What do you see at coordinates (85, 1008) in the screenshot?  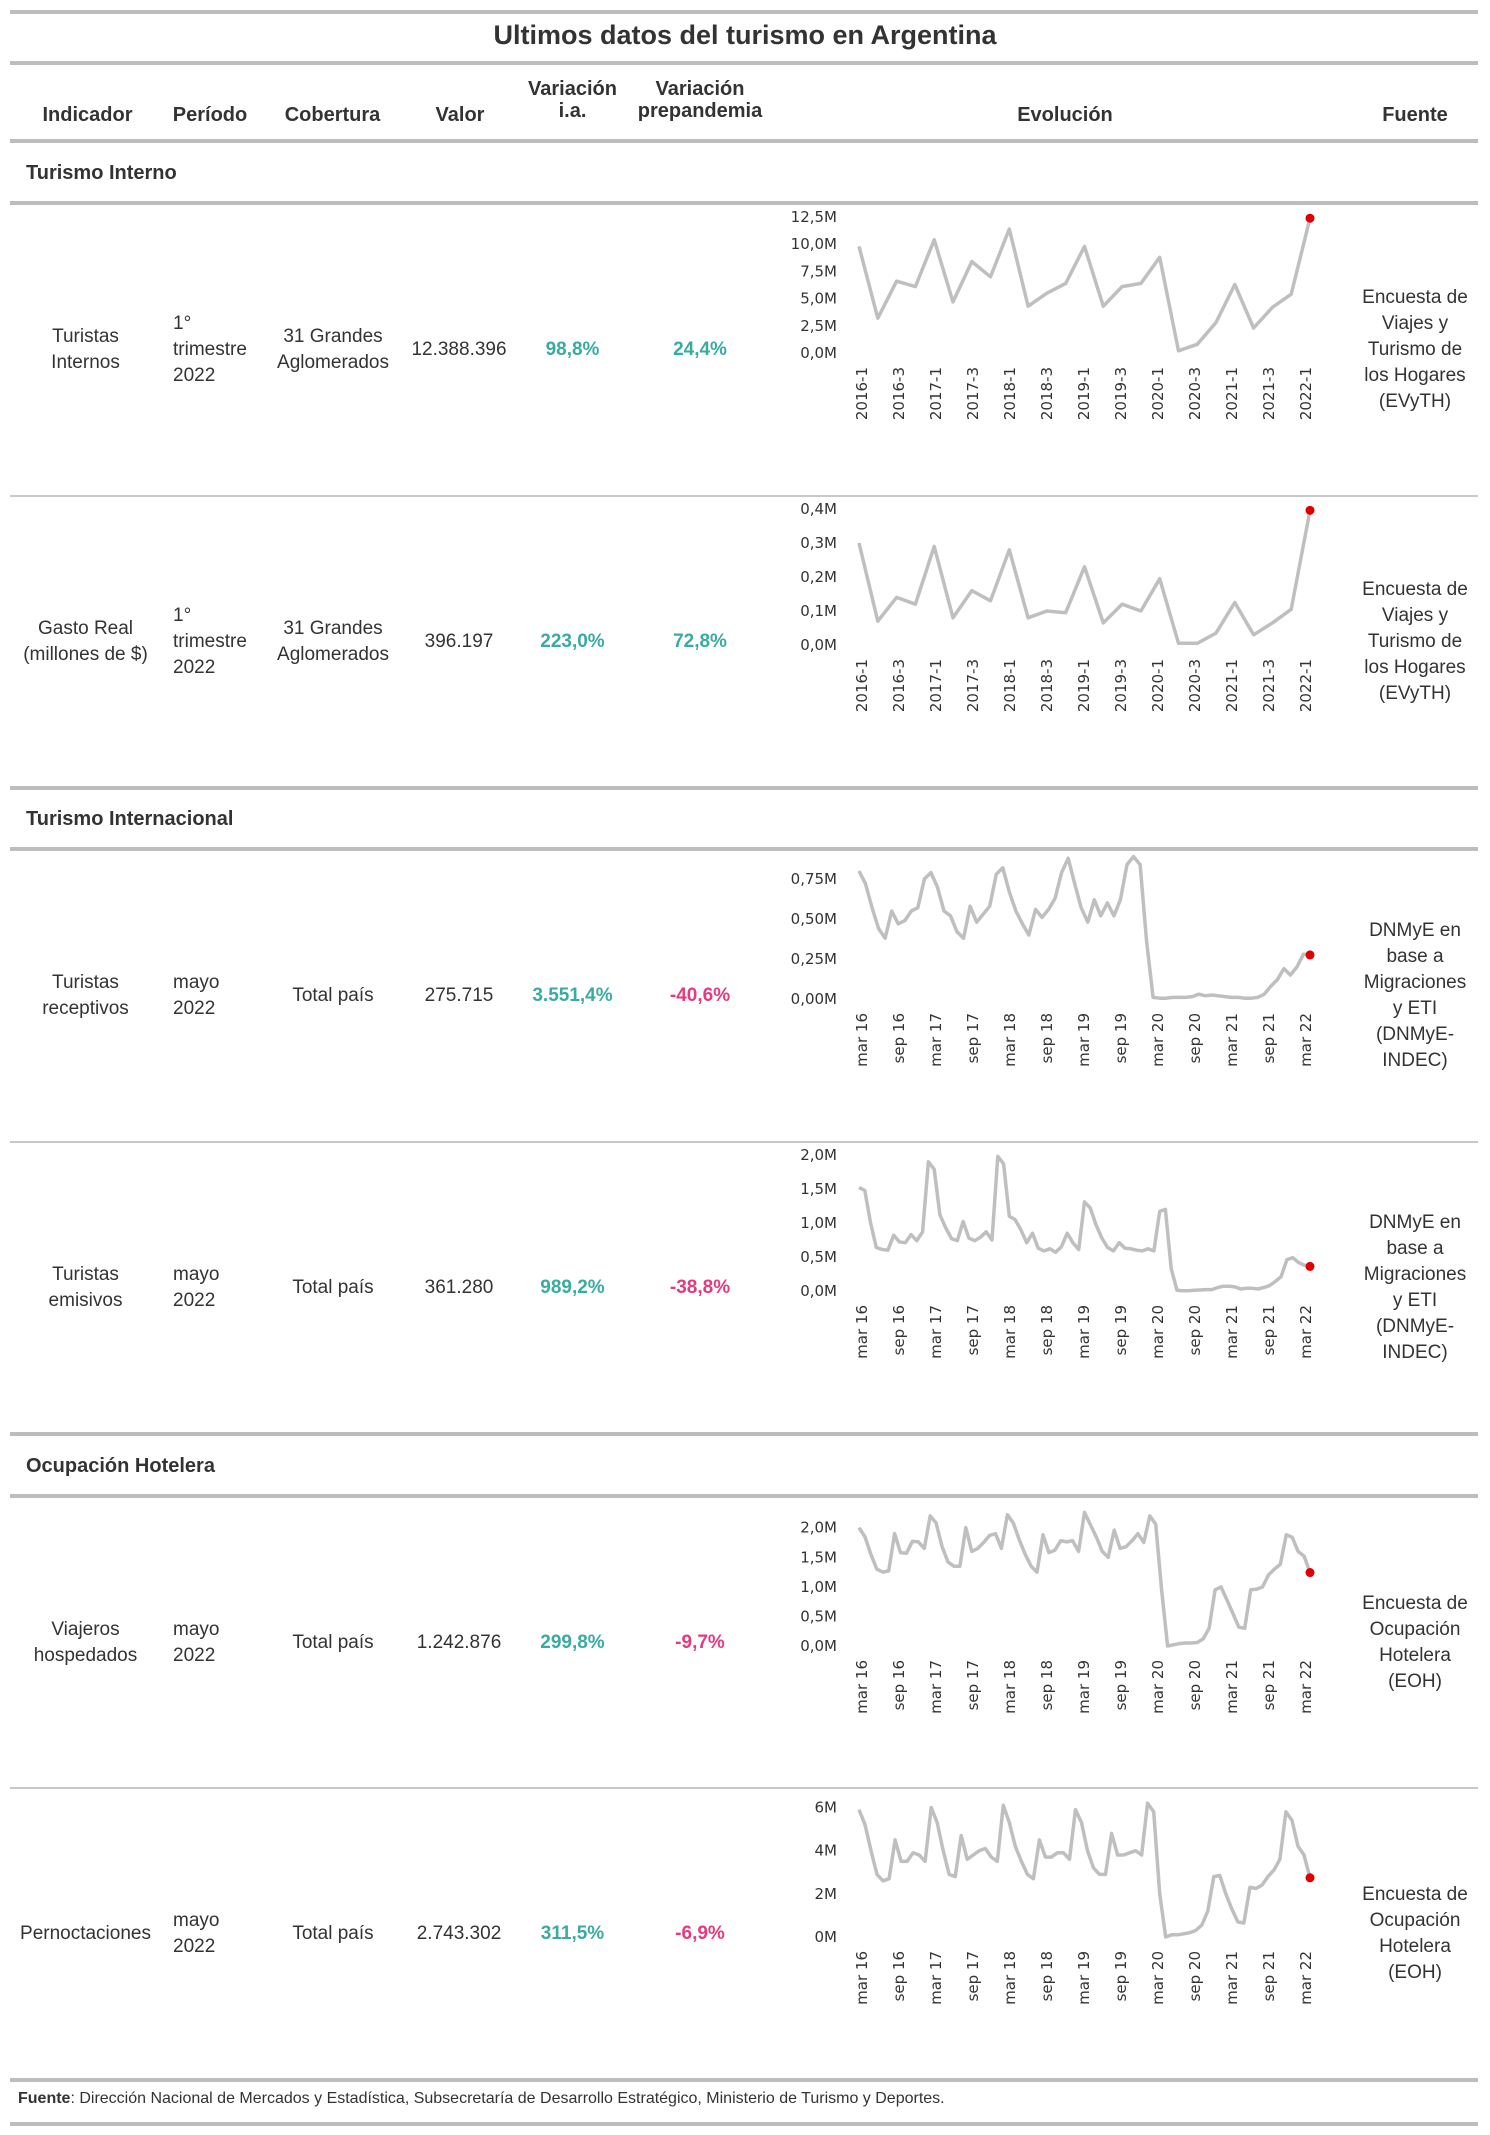 I see `indicador-line: receptivos` at bounding box center [85, 1008].